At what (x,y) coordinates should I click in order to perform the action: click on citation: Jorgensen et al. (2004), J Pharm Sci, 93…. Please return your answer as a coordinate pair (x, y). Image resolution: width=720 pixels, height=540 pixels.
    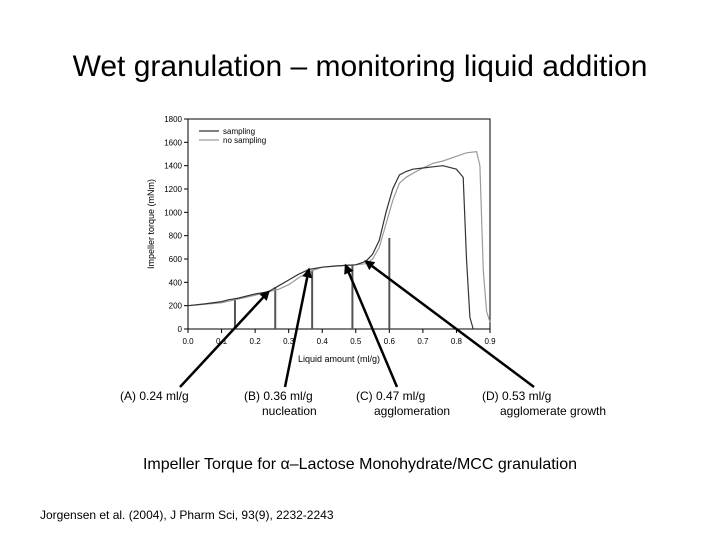
    Looking at the image, I should click on (187, 515).